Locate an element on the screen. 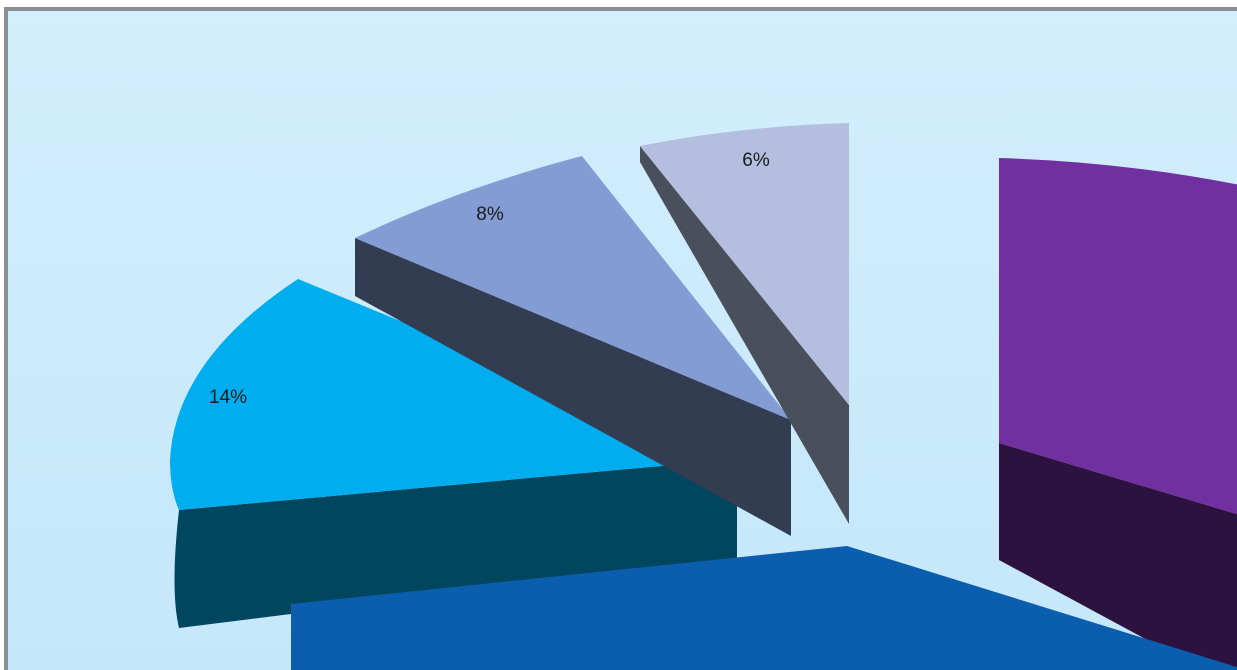  data-label-2: 6% is located at coordinates (756, 160).